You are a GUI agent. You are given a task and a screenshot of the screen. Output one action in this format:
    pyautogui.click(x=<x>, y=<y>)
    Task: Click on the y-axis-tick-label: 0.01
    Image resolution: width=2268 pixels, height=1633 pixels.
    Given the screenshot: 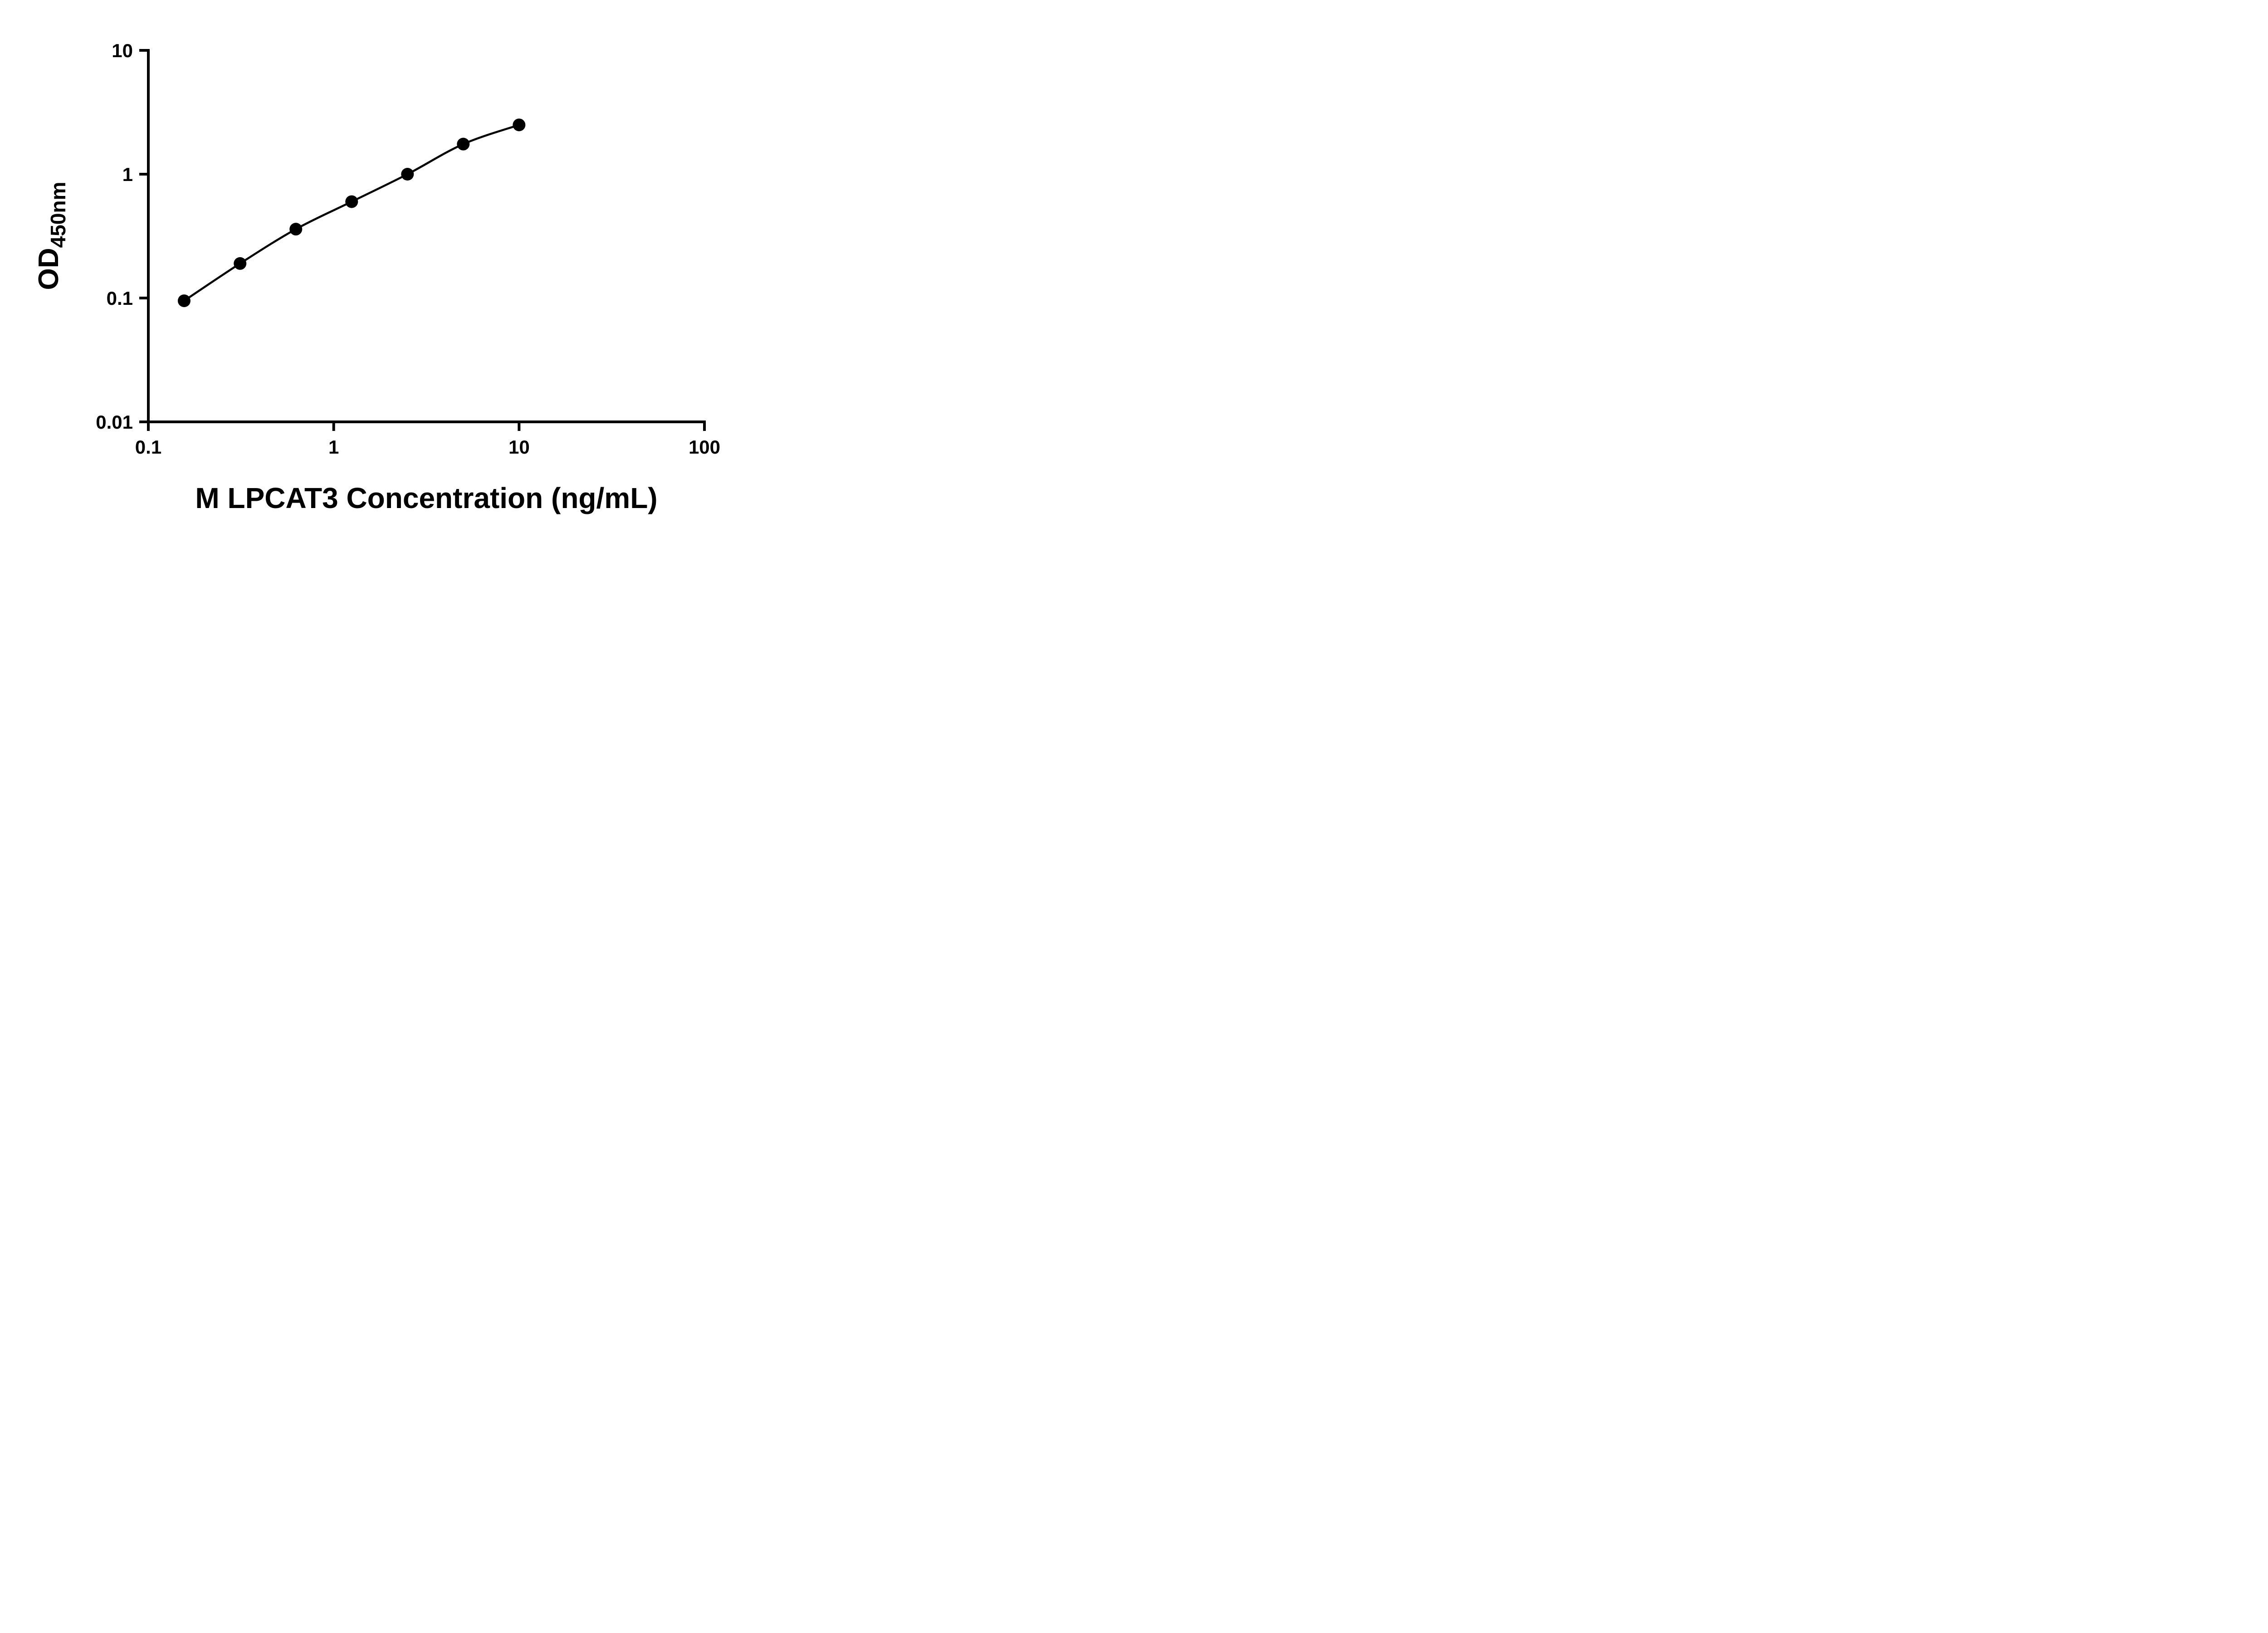 What is the action you would take?
    pyautogui.click(x=115, y=422)
    